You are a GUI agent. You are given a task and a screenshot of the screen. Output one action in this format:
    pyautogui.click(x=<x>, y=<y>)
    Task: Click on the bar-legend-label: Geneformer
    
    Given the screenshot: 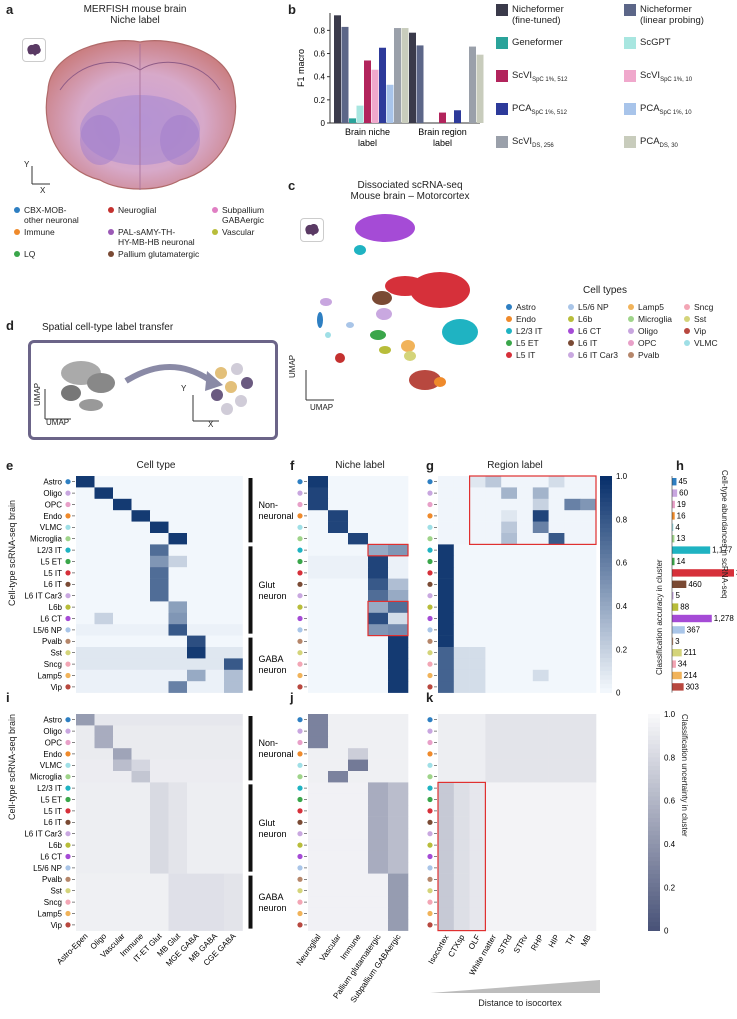 What is the action you would take?
    pyautogui.click(x=537, y=42)
    